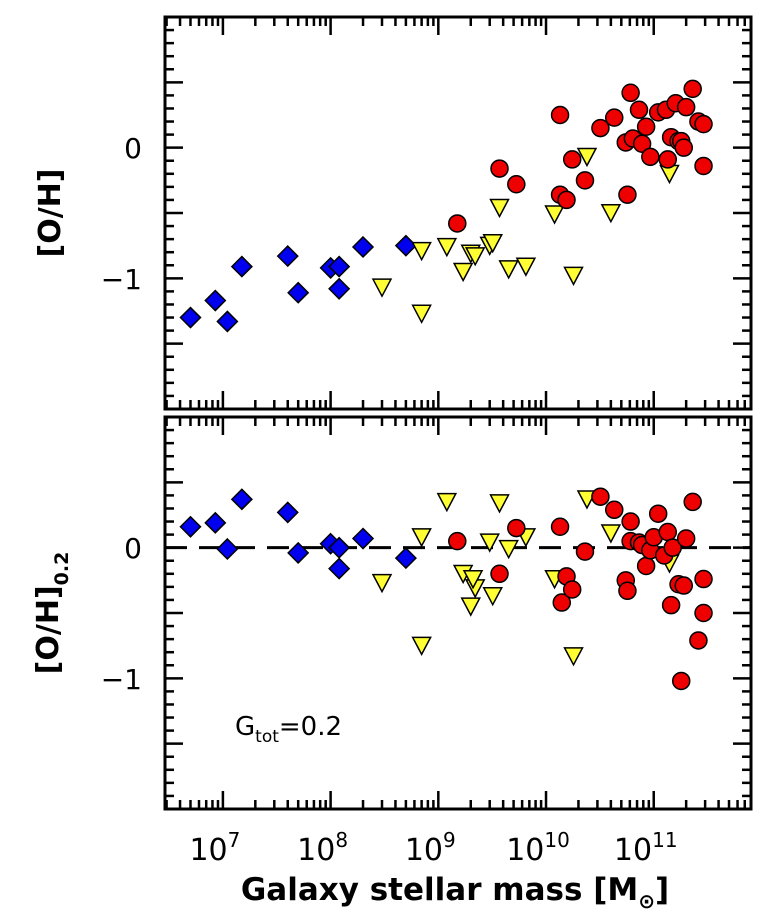 The height and width of the screenshot is (917, 764). What do you see at coordinates (121, 679) in the screenshot?
I see `bottom-ytick-label-minus1: −1` at bounding box center [121, 679].